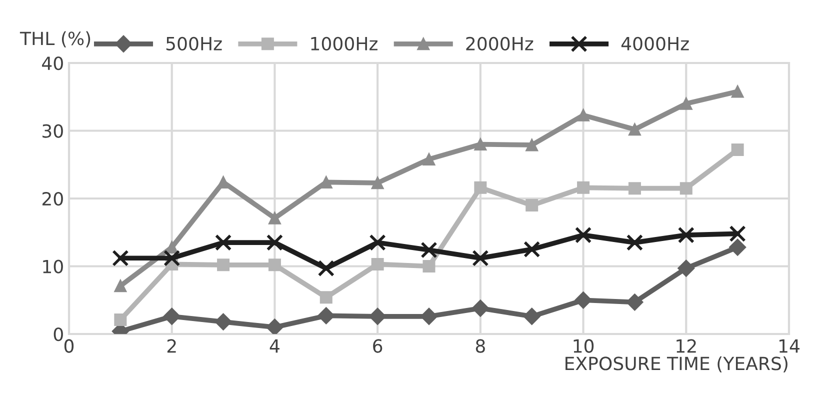  Describe the element at coordinates (344, 43) in the screenshot. I see `legend-label: 1000Hz` at that location.